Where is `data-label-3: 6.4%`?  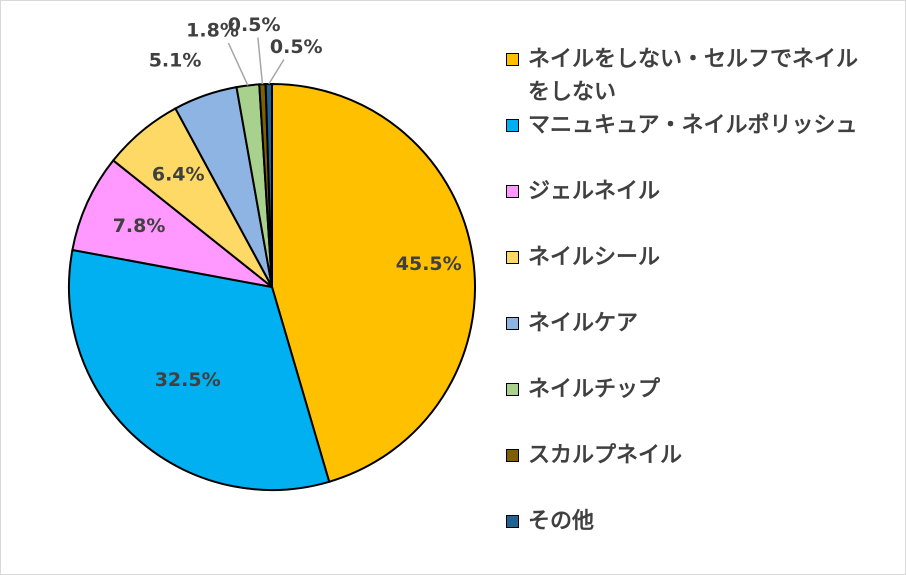
data-label-3: 6.4% is located at coordinates (178, 174).